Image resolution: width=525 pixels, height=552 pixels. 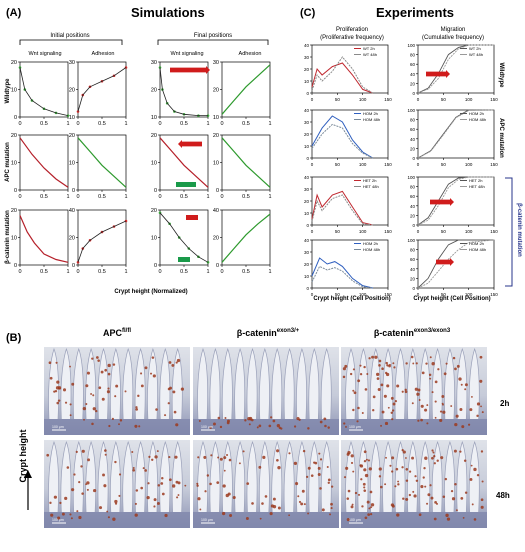 What do you see at coordinates (207, 124) in the screenshot?
I see `a-wildtype-final-wnt-signaling-xtick-label: 1` at bounding box center [207, 124].